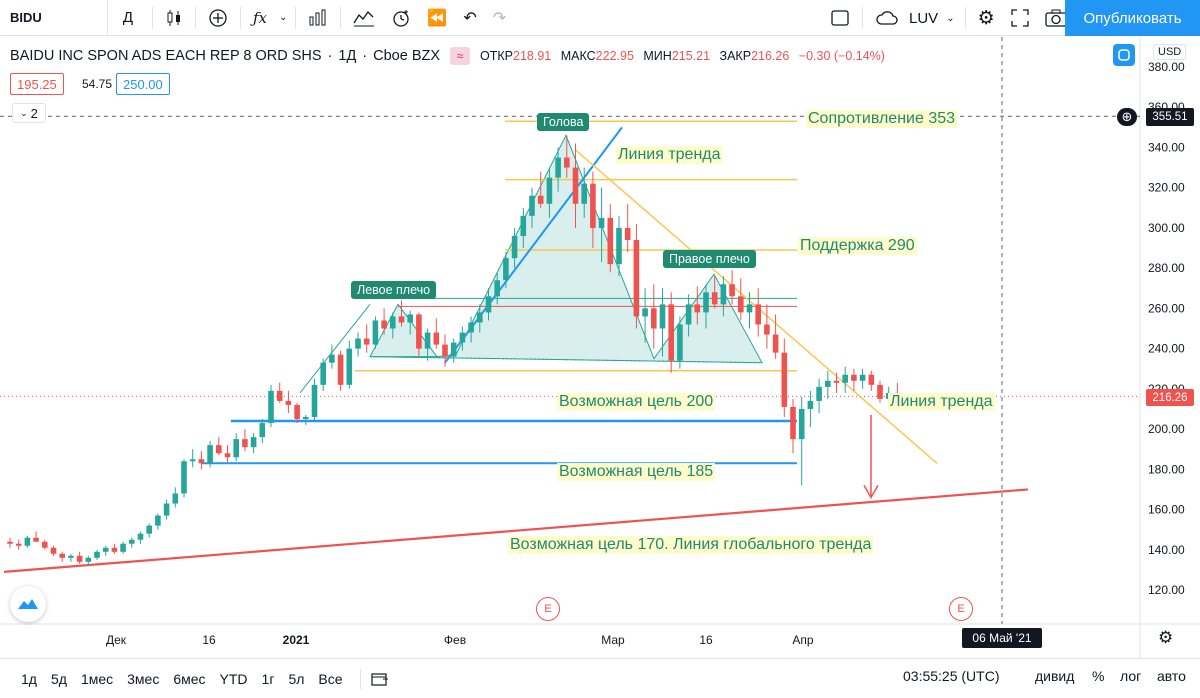 The width and height of the screenshot is (1200, 698). Describe the element at coordinates (1166, 637) in the screenshot. I see `axis-settings-gear-icon: ⚙` at that location.